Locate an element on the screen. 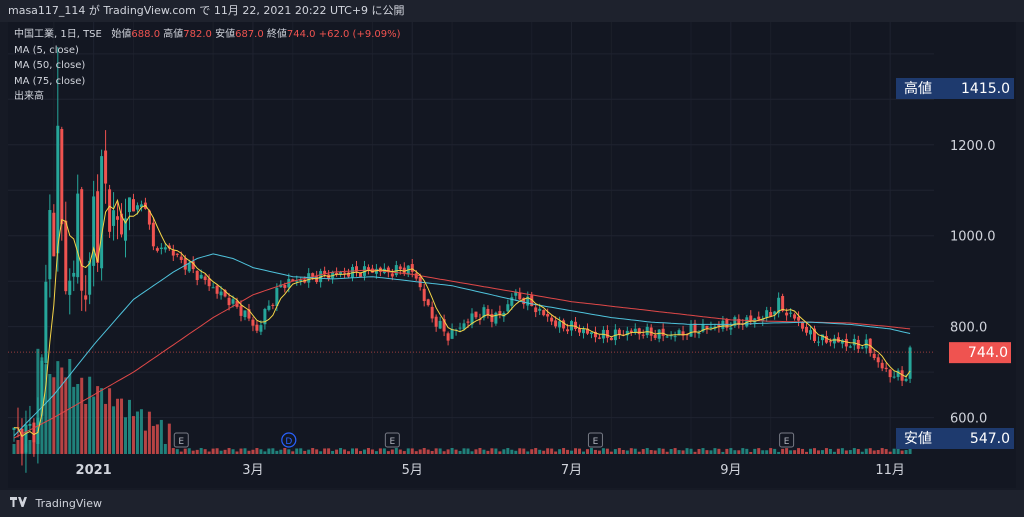 The height and width of the screenshot is (517, 1024). x-tick-label: 3月 is located at coordinates (252, 470).